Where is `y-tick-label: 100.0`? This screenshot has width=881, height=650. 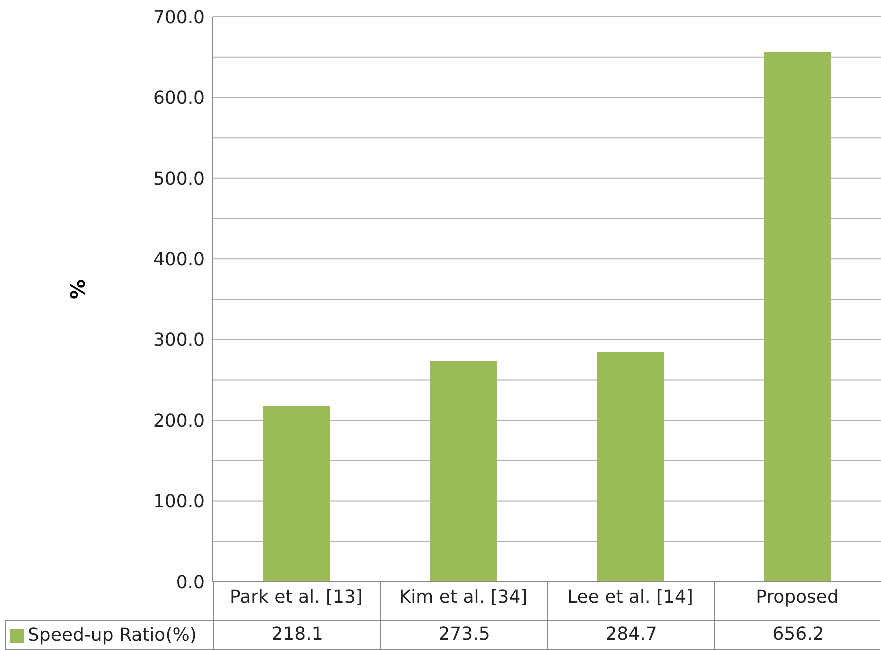
y-tick-label: 100.0 is located at coordinates (179, 502).